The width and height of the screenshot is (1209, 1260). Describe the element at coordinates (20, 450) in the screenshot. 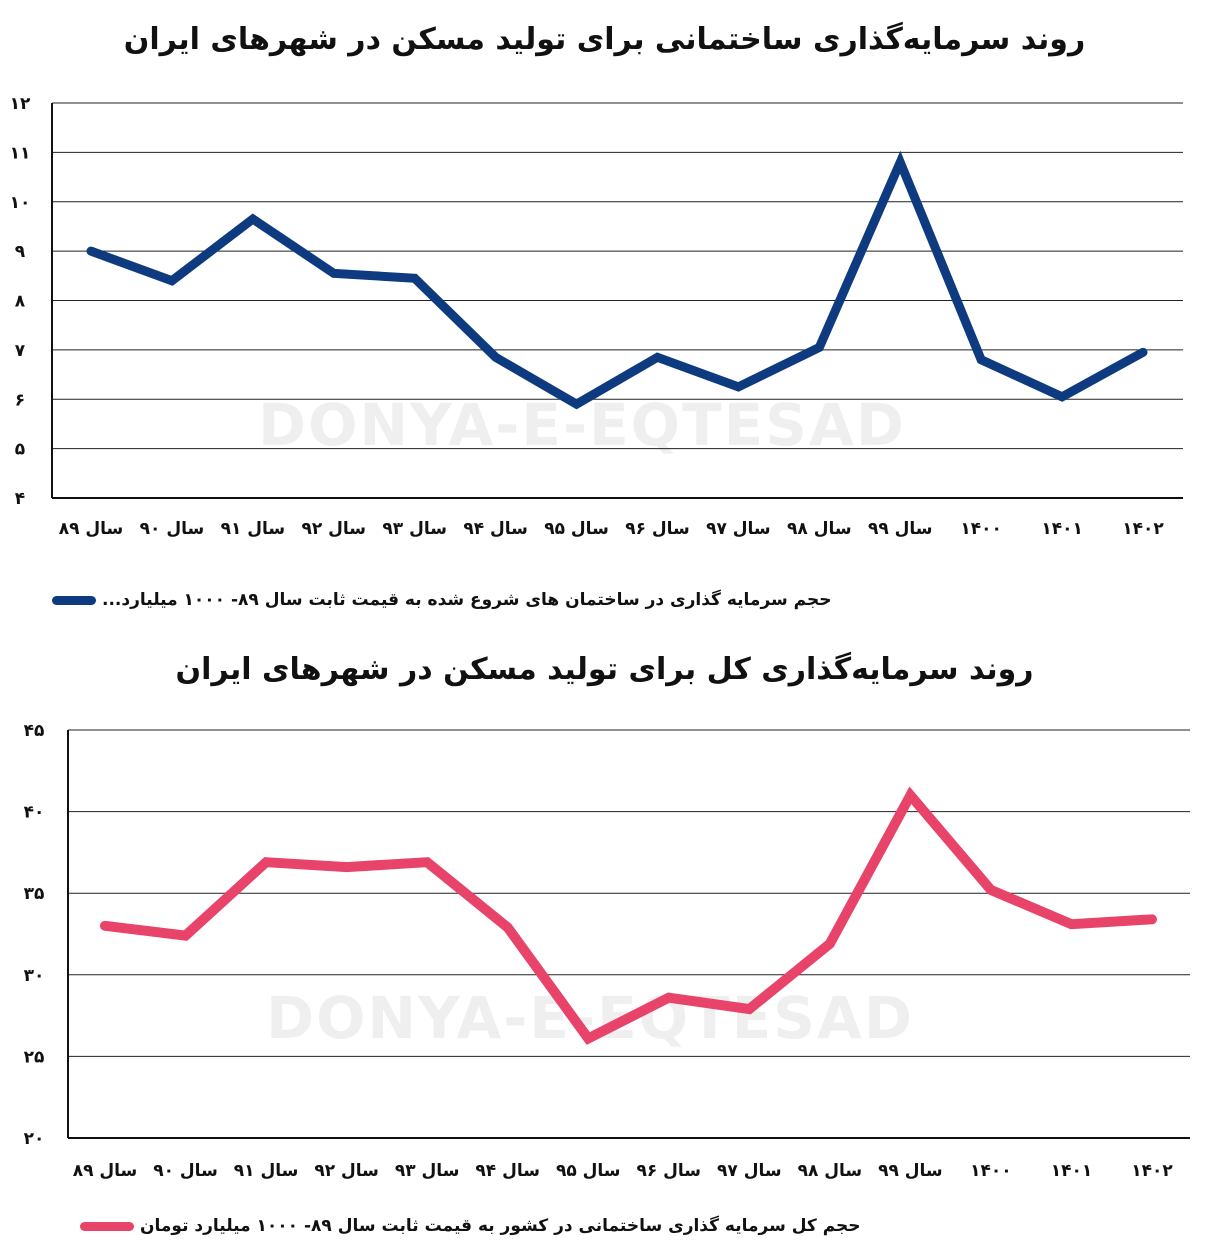

I see `y-tick-label: ۵` at that location.